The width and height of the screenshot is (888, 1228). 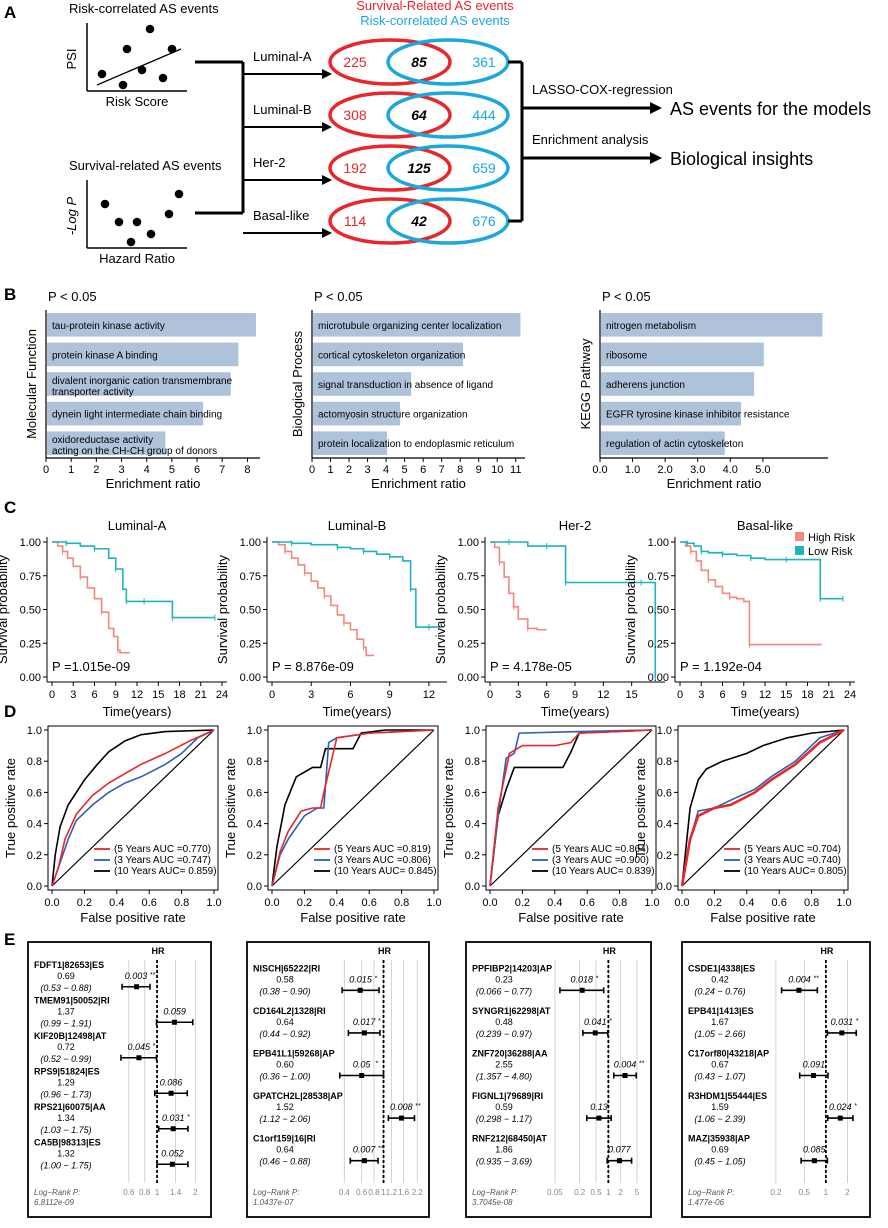 I want to click on y-tick-label: 0.8, so click(x=254, y=762).